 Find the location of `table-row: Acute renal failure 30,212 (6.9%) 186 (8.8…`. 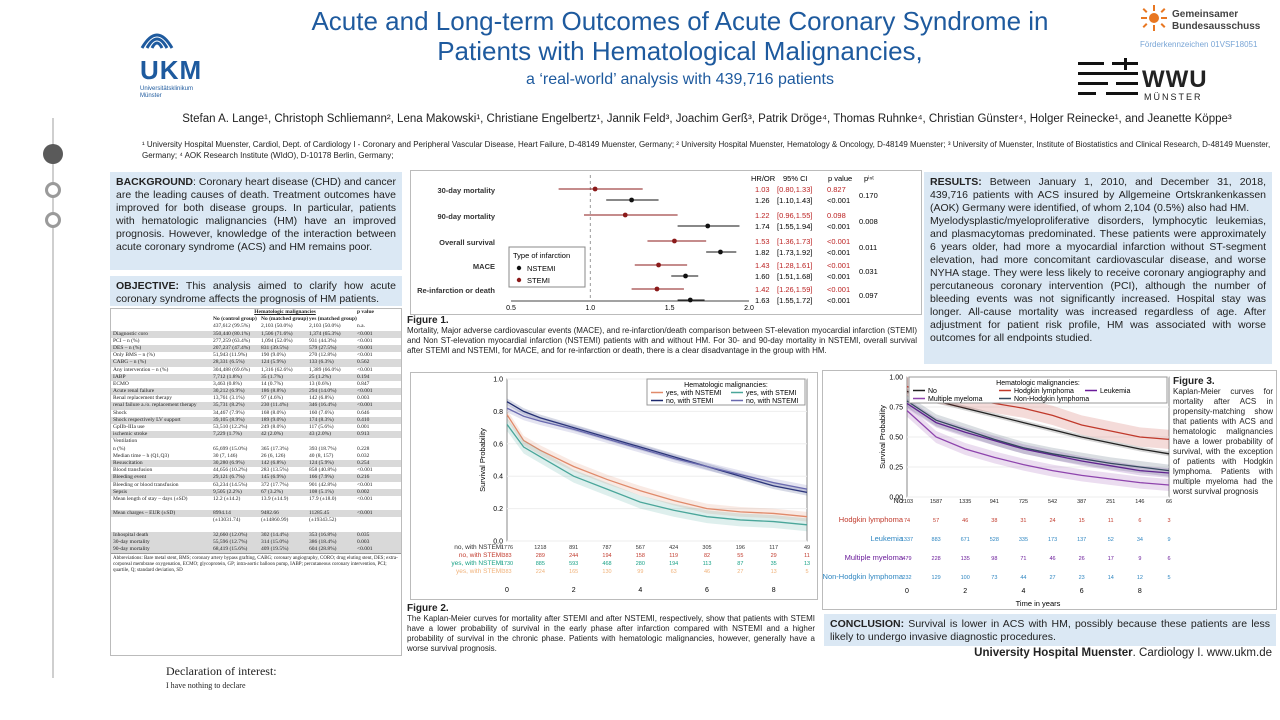

table-row: Acute renal failure 30,212 (6.9%) 186 (8.8… is located at coordinates (256, 392).